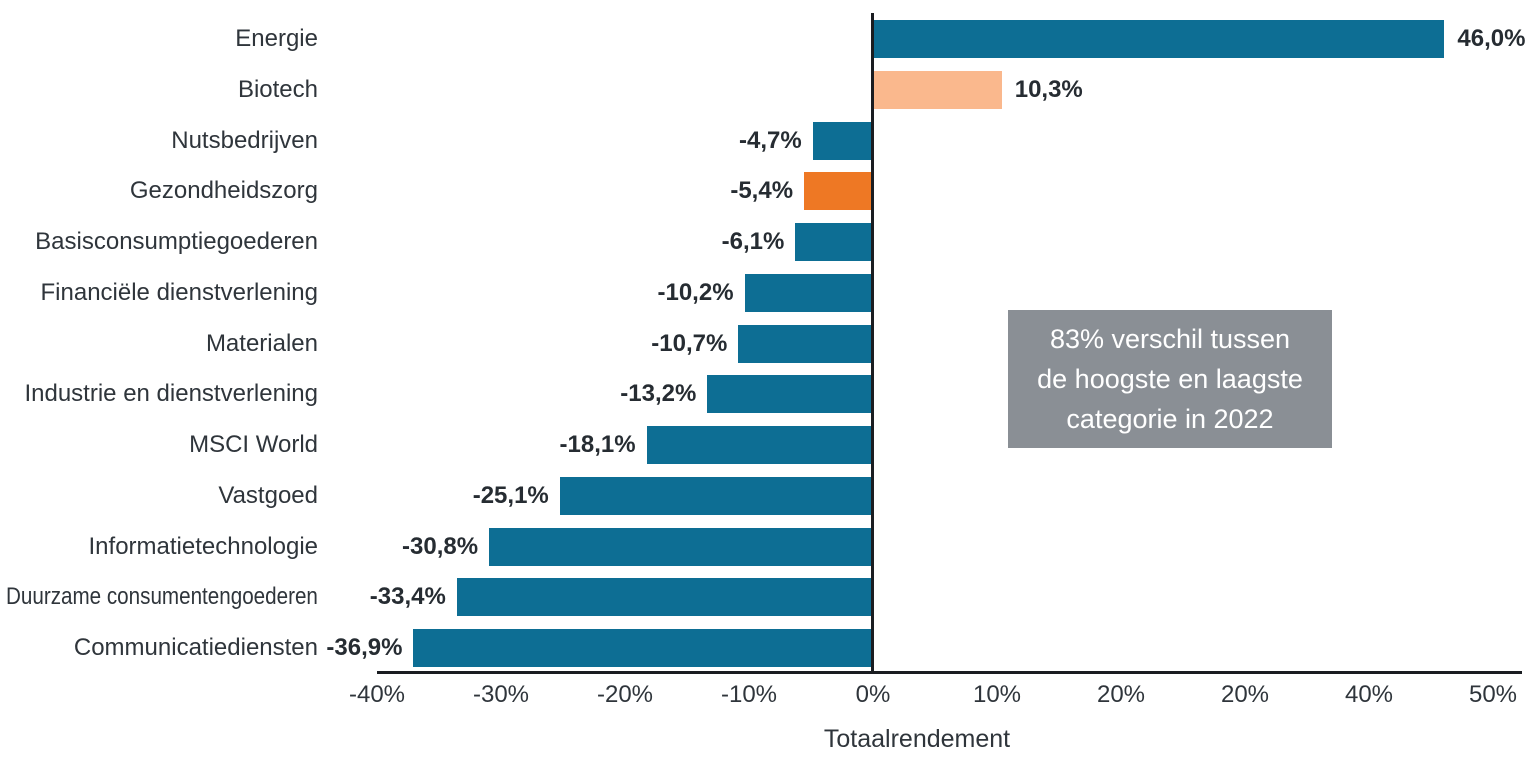 The width and height of the screenshot is (1534, 768). I want to click on value-label: 10,3%, so click(1048, 89).